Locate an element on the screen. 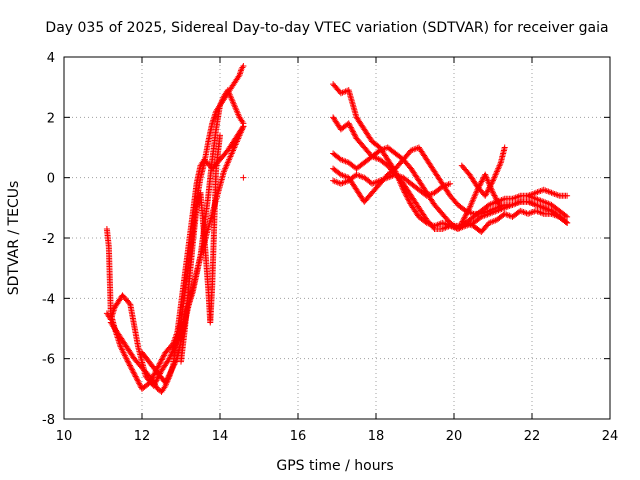 The height and width of the screenshot is (480, 640). x-tick-label: 12 is located at coordinates (142, 436).